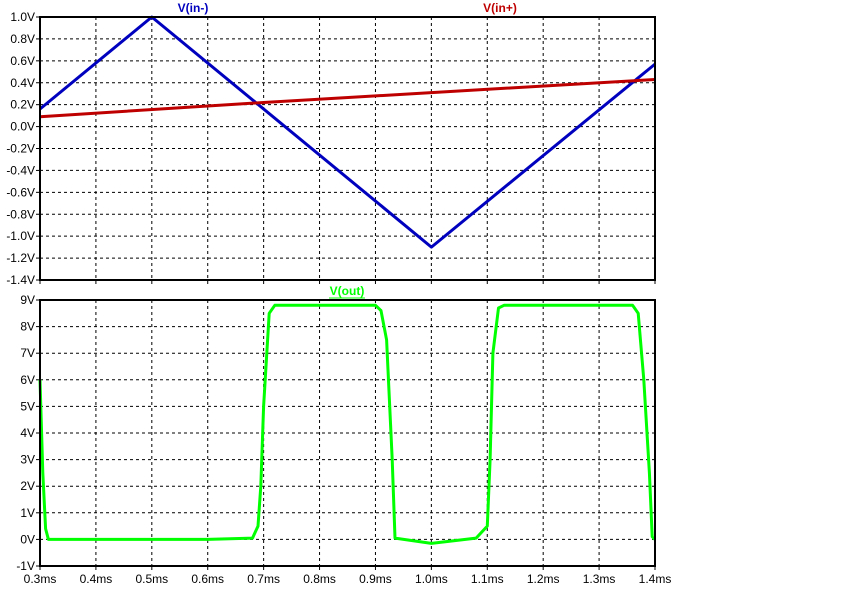  I want to click on y-tick-label: -0.2V, so click(20, 149).